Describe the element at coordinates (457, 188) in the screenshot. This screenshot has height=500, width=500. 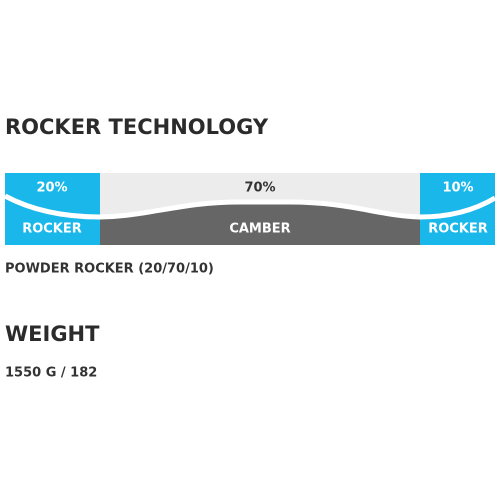
I see `segment-percent: 10%` at that location.